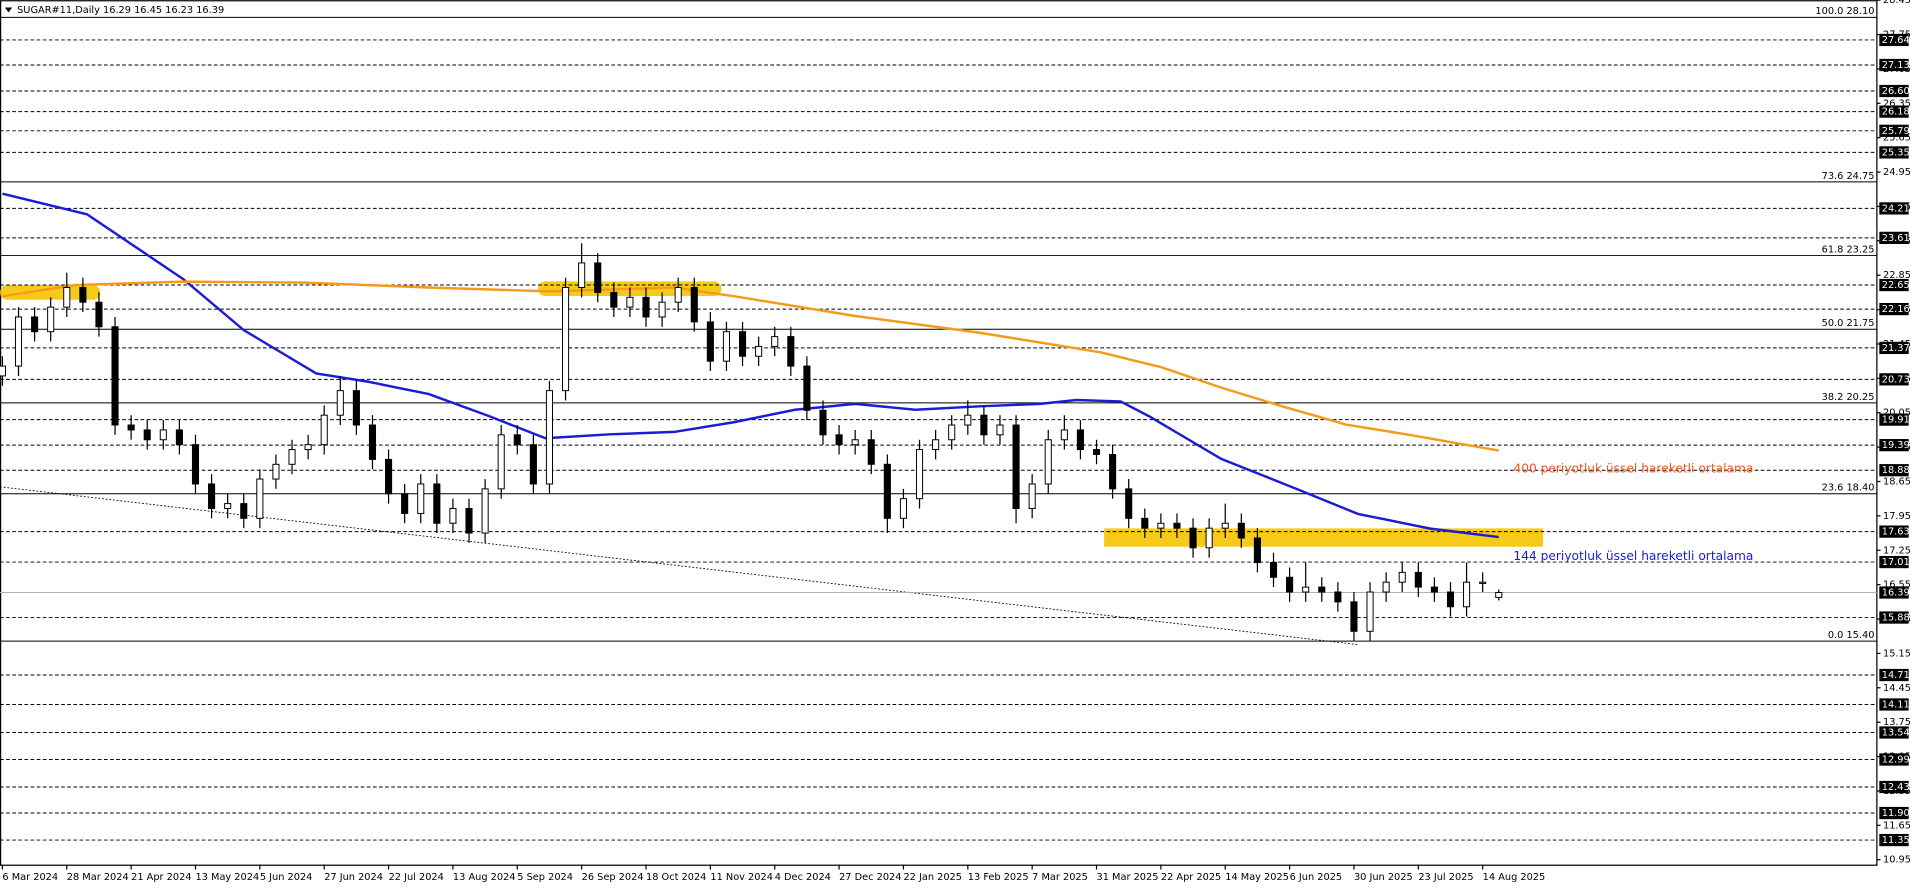 This screenshot has width=1916, height=888. I want to click on level-label: 22.65, so click(1896, 285).